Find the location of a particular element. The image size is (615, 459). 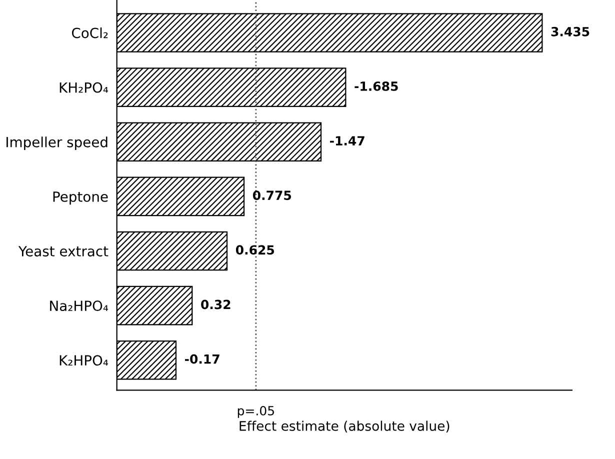

annotation: 0.775 is located at coordinates (272, 195).